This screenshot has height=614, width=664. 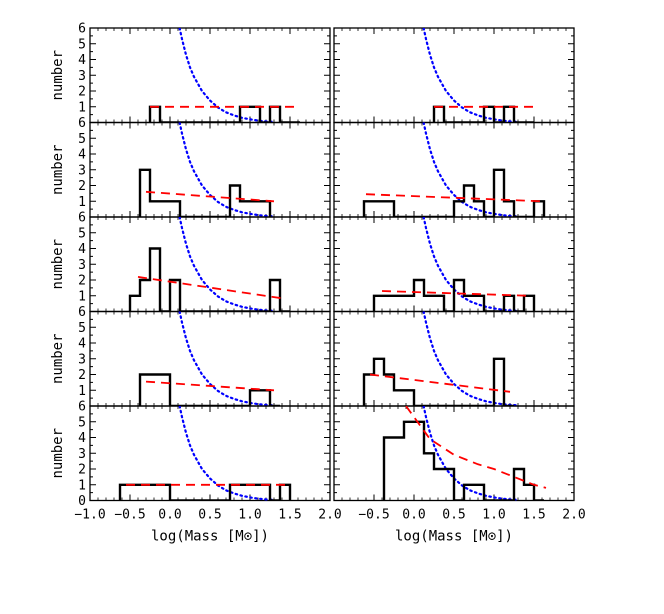 What do you see at coordinates (454, 537) in the screenshot?
I see `x-axis-label-right: log(Mass [M⊙])` at bounding box center [454, 537].